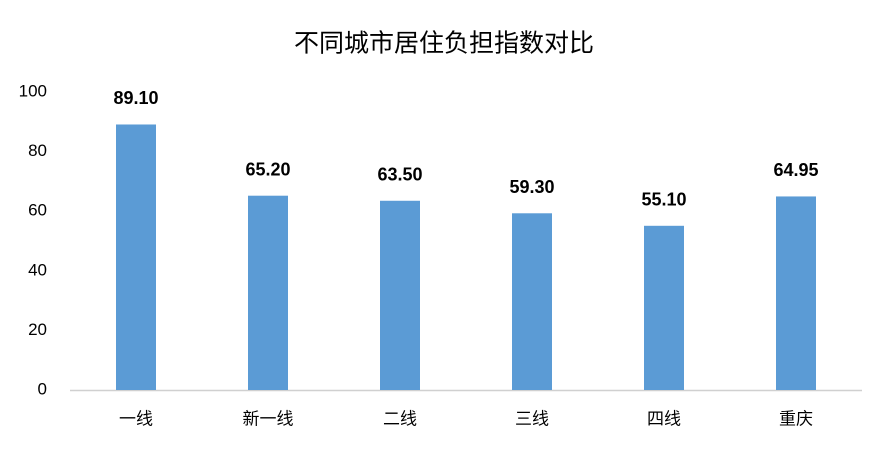 This screenshot has height=450, width=888. I want to click on x-tick-label: 一线, so click(136, 418).